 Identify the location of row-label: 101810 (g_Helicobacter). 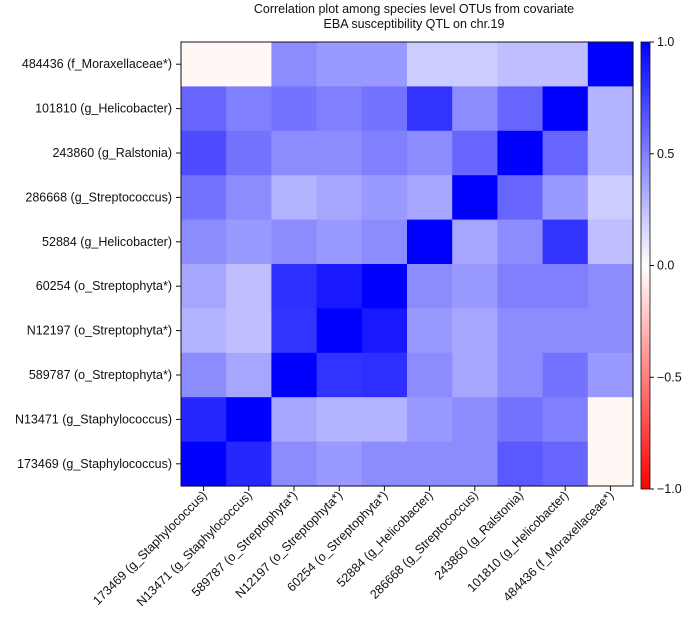
(103, 109).